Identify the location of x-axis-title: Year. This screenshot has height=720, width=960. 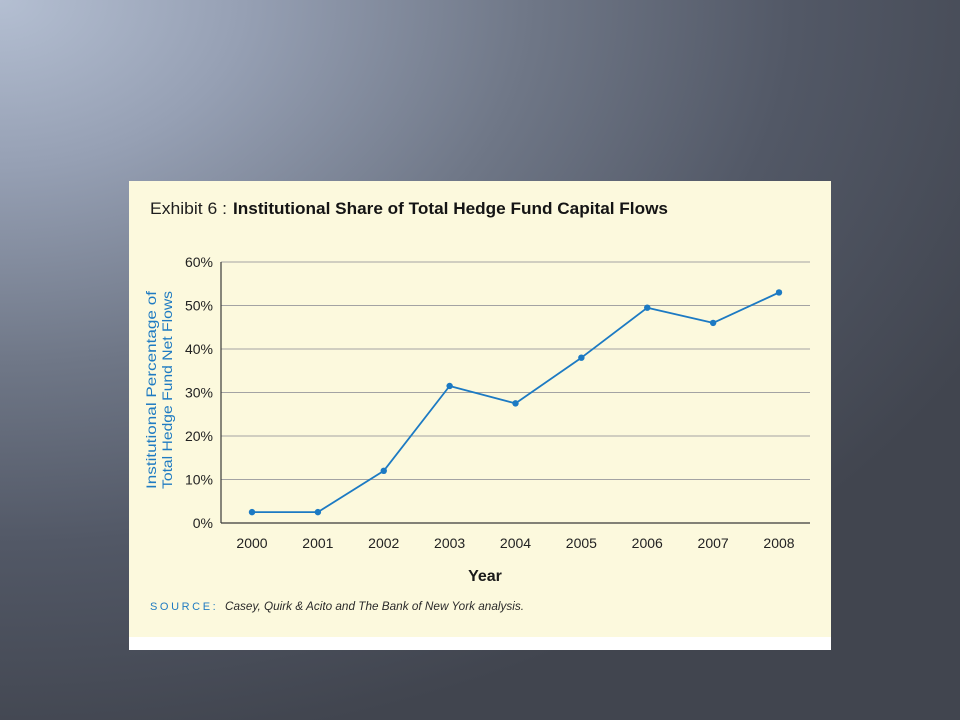
(485, 576).